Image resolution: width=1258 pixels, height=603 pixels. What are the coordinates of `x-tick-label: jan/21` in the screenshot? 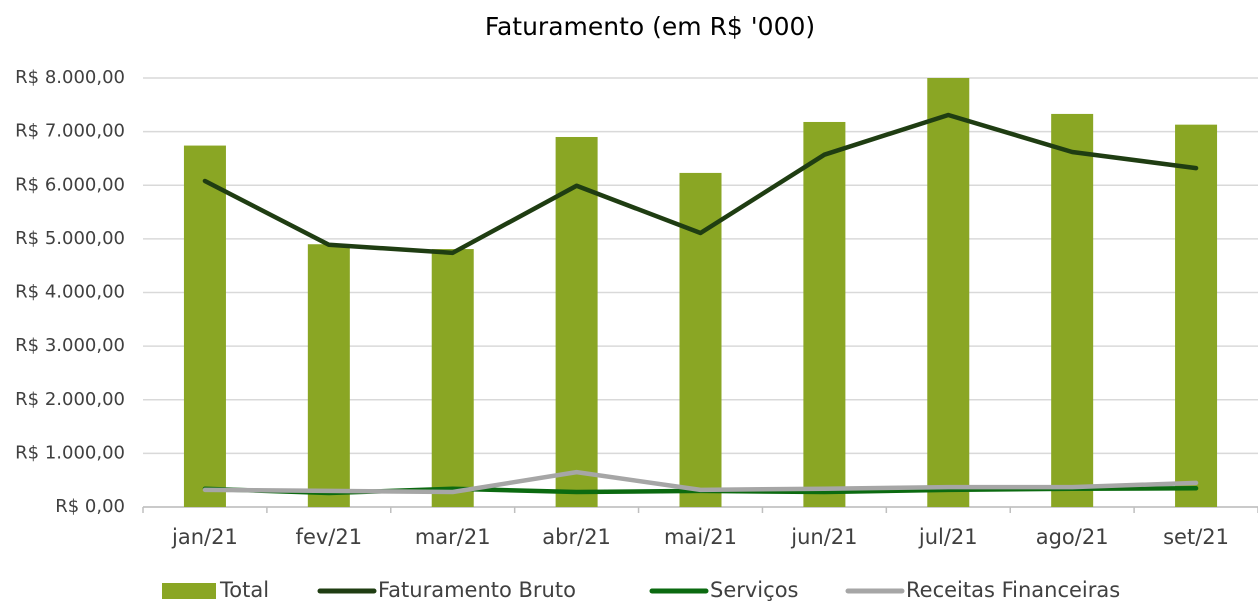 It's located at (204, 537).